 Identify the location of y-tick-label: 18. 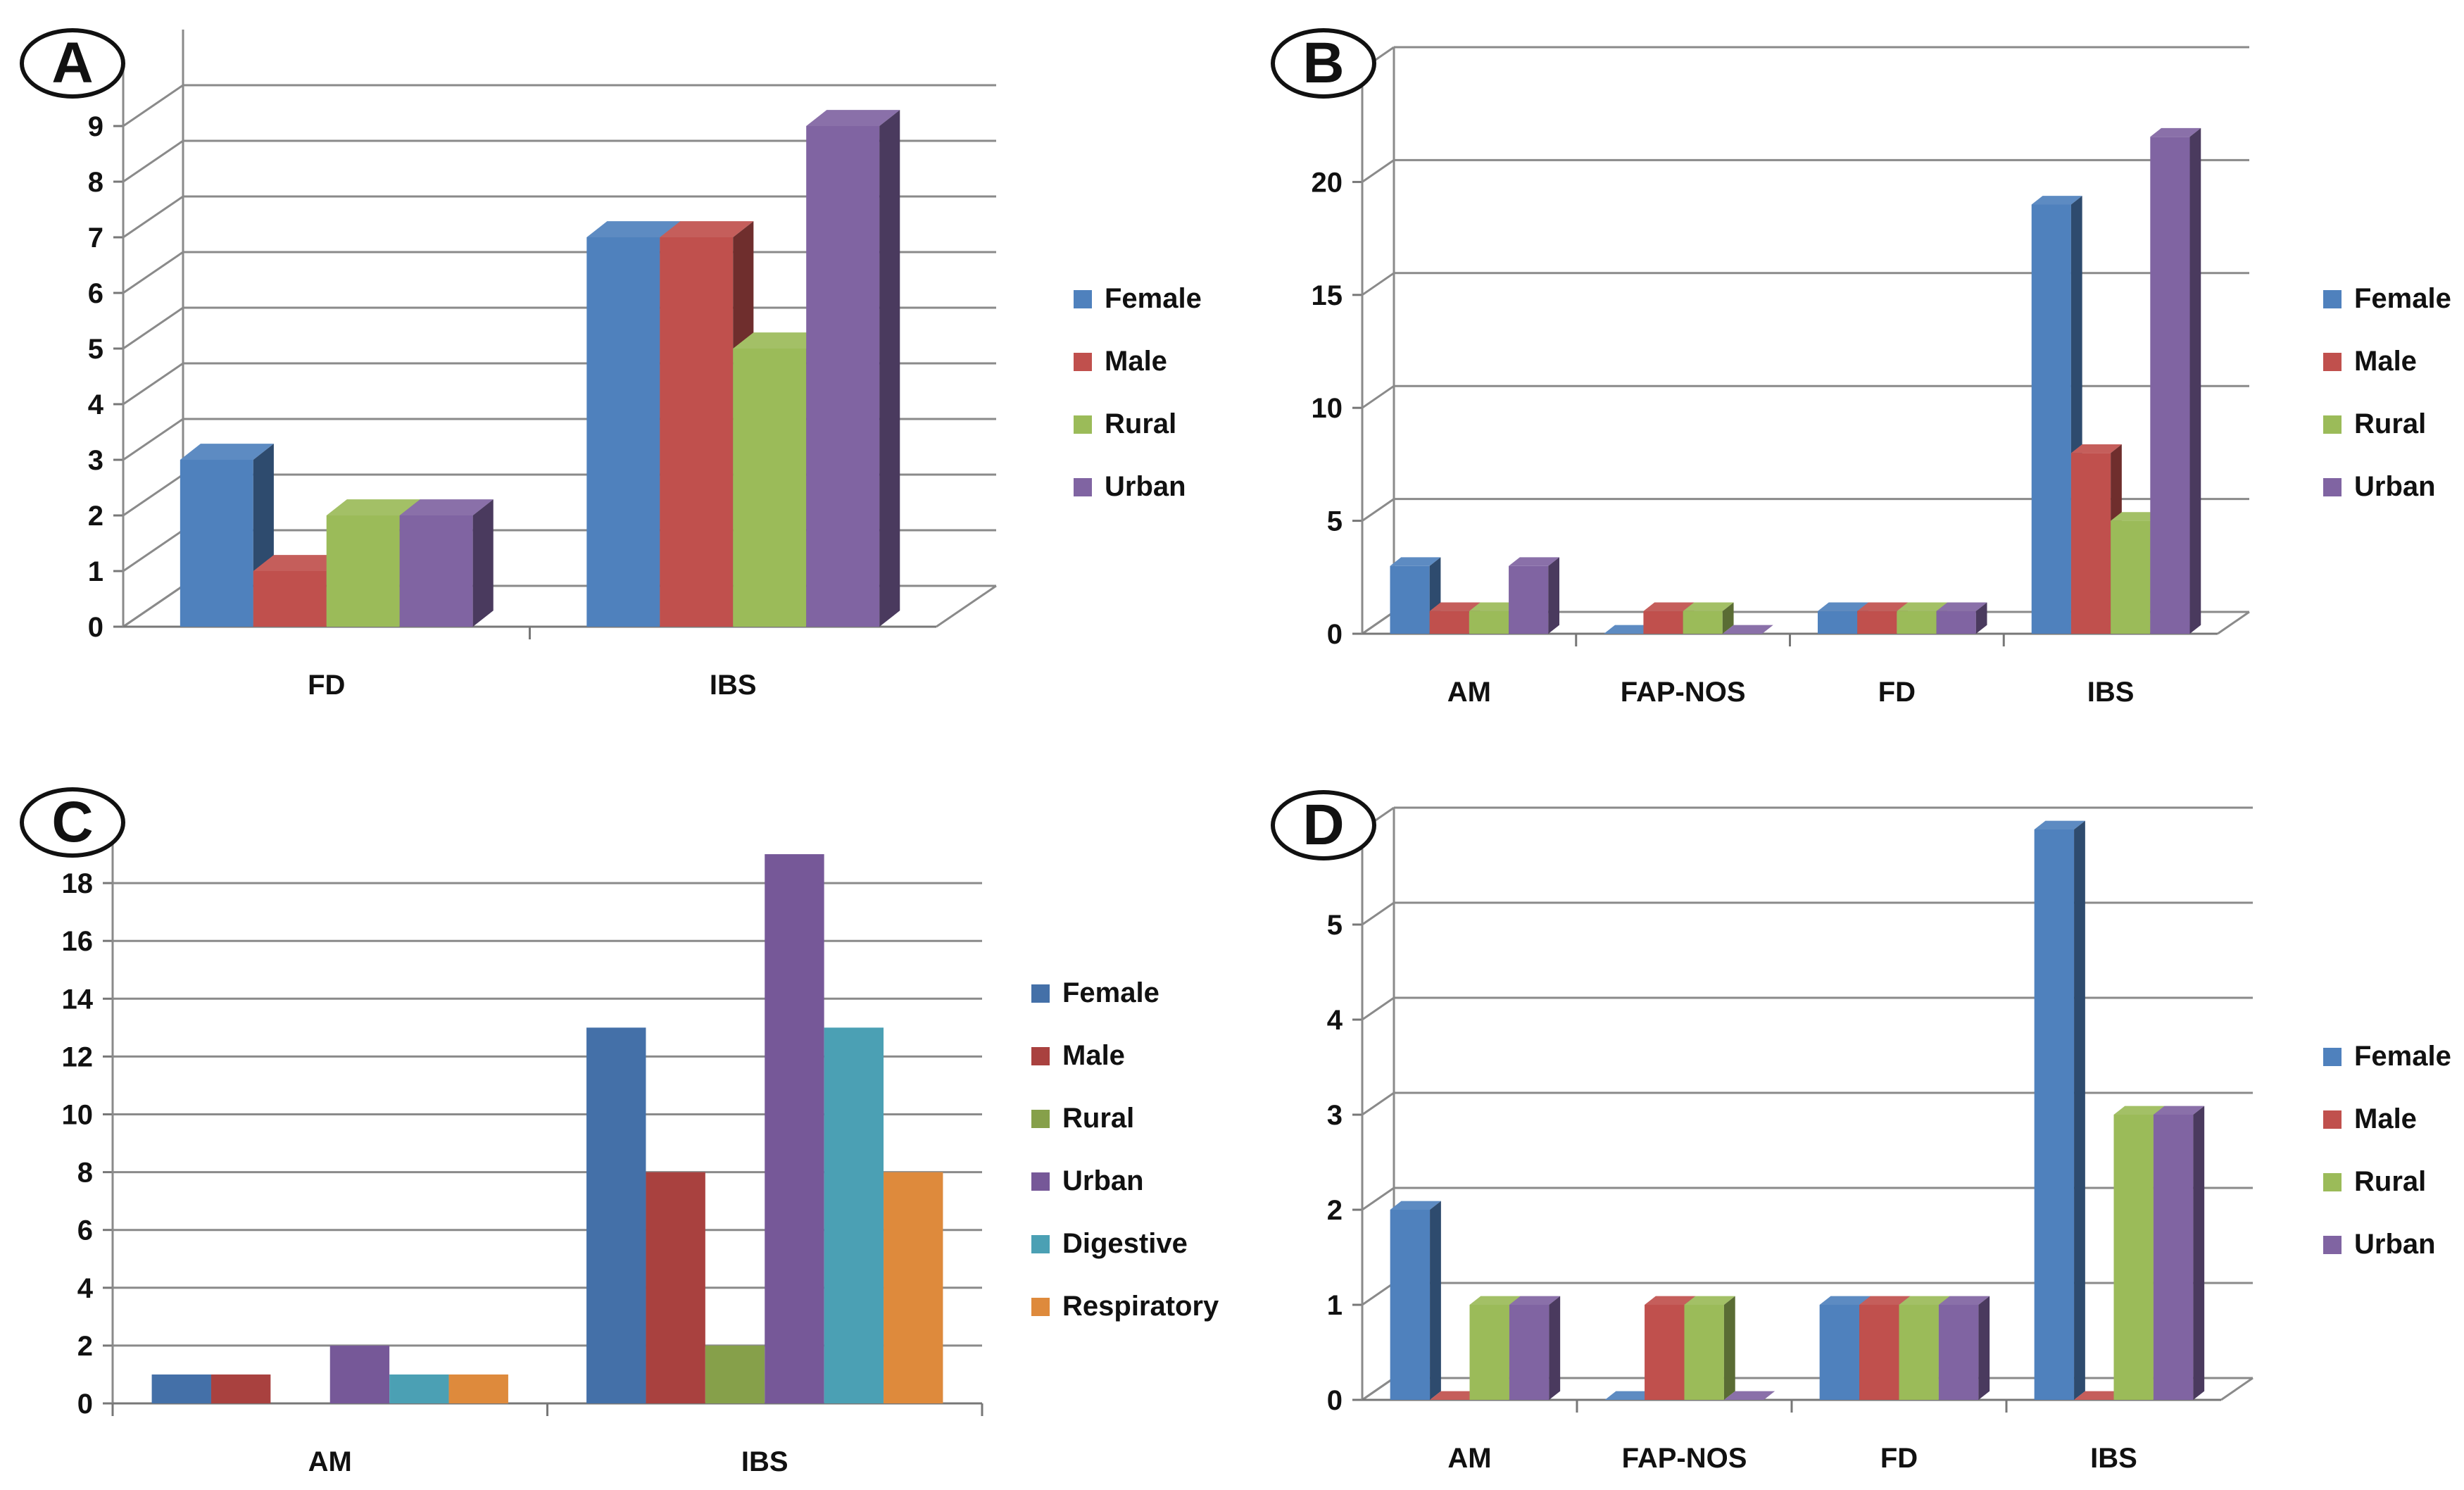
(78, 883).